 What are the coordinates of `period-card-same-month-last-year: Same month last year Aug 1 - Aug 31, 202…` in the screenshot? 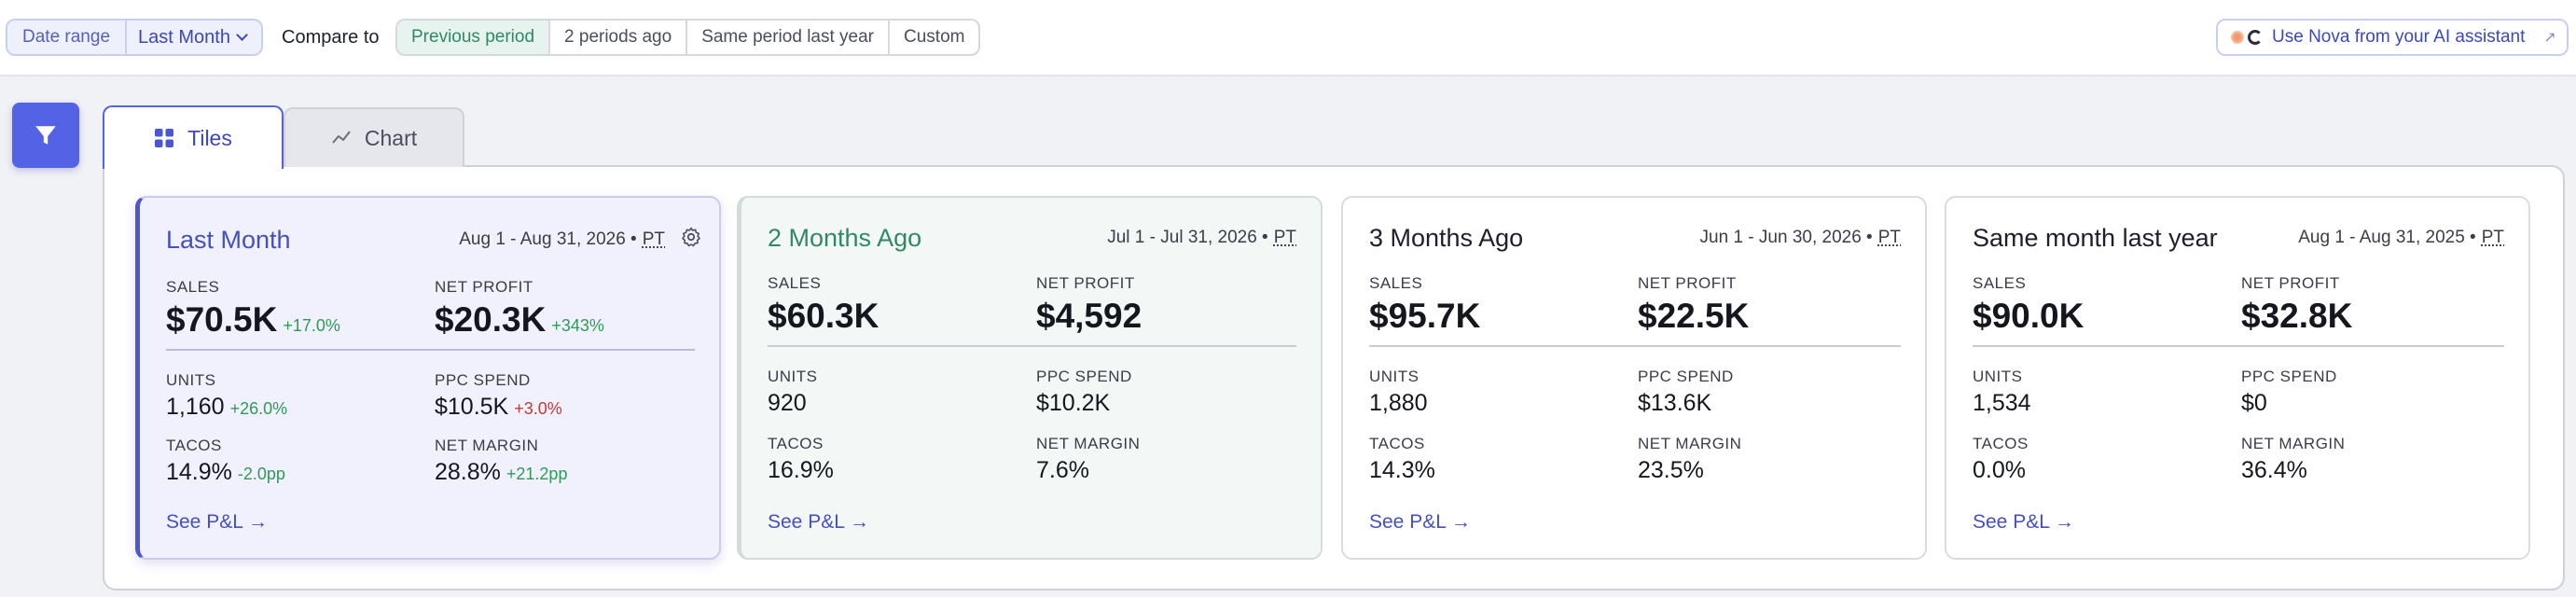 It's located at (2237, 378).